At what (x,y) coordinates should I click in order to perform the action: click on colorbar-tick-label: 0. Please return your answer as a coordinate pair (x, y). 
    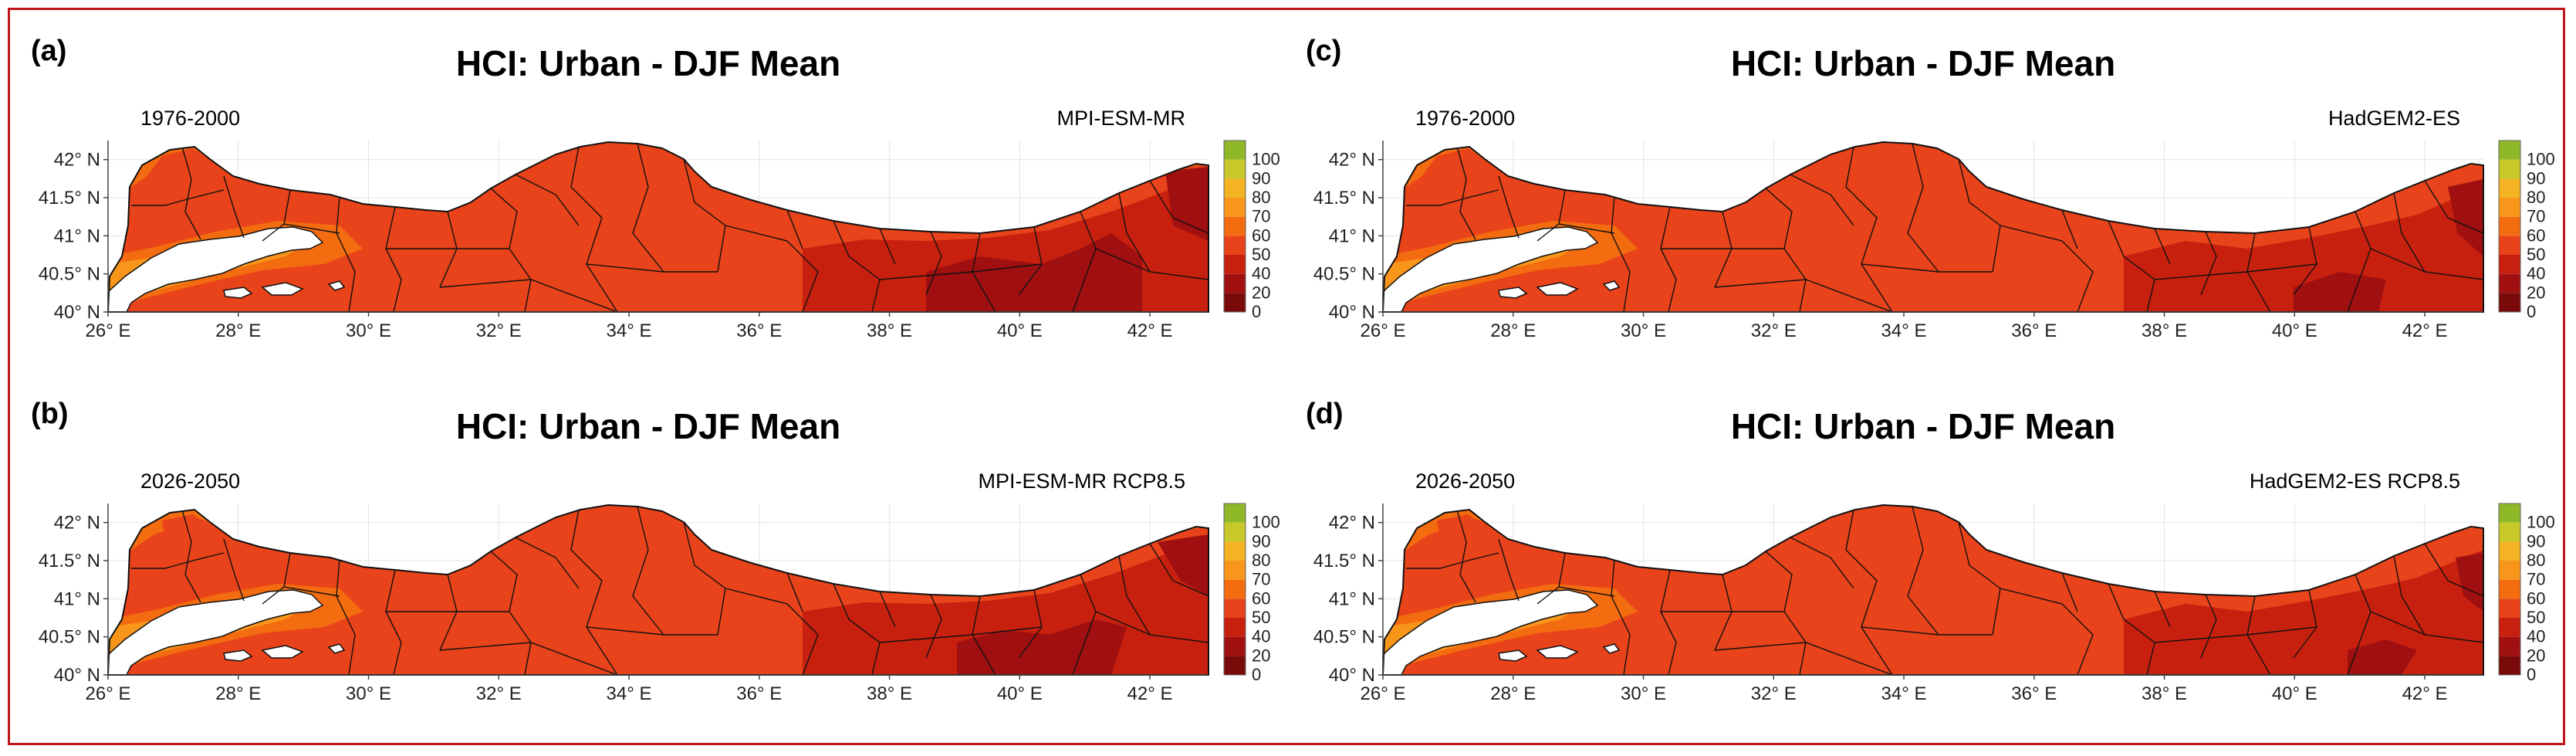
    Looking at the image, I should click on (2531, 311).